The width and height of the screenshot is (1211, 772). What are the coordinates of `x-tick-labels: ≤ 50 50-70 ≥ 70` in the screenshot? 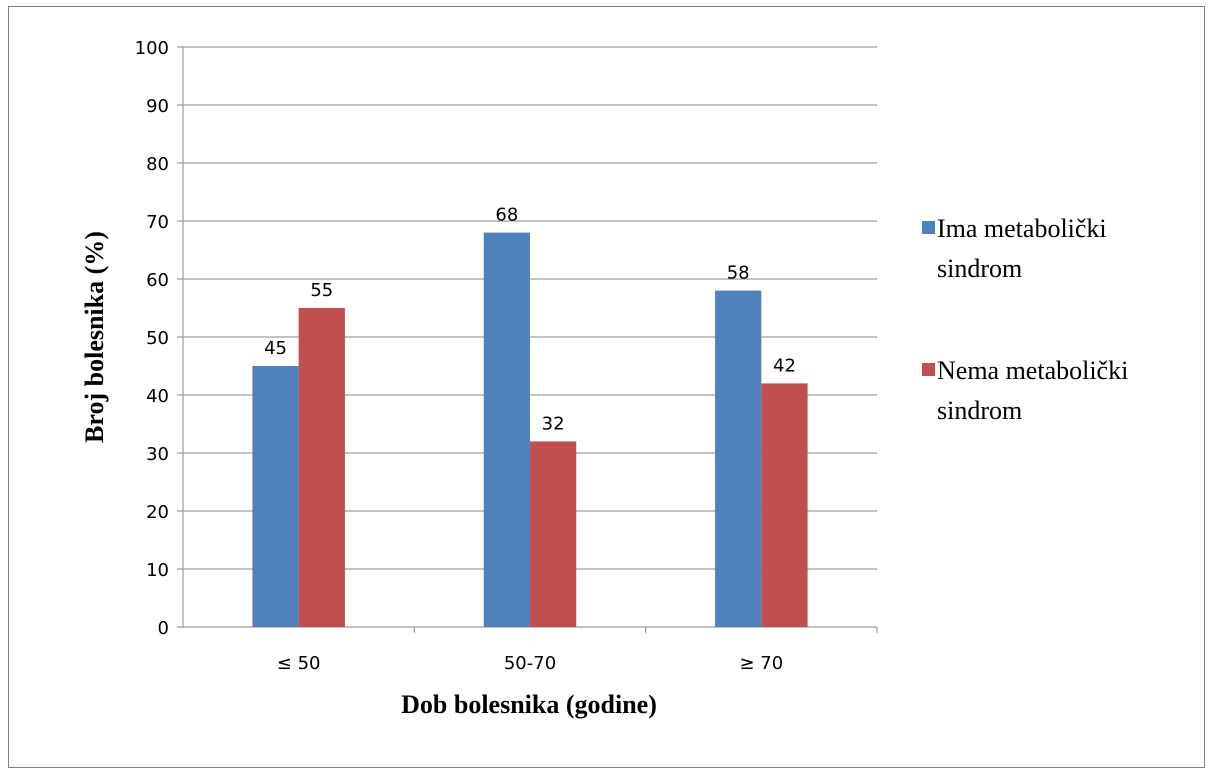 It's located at (530, 663).